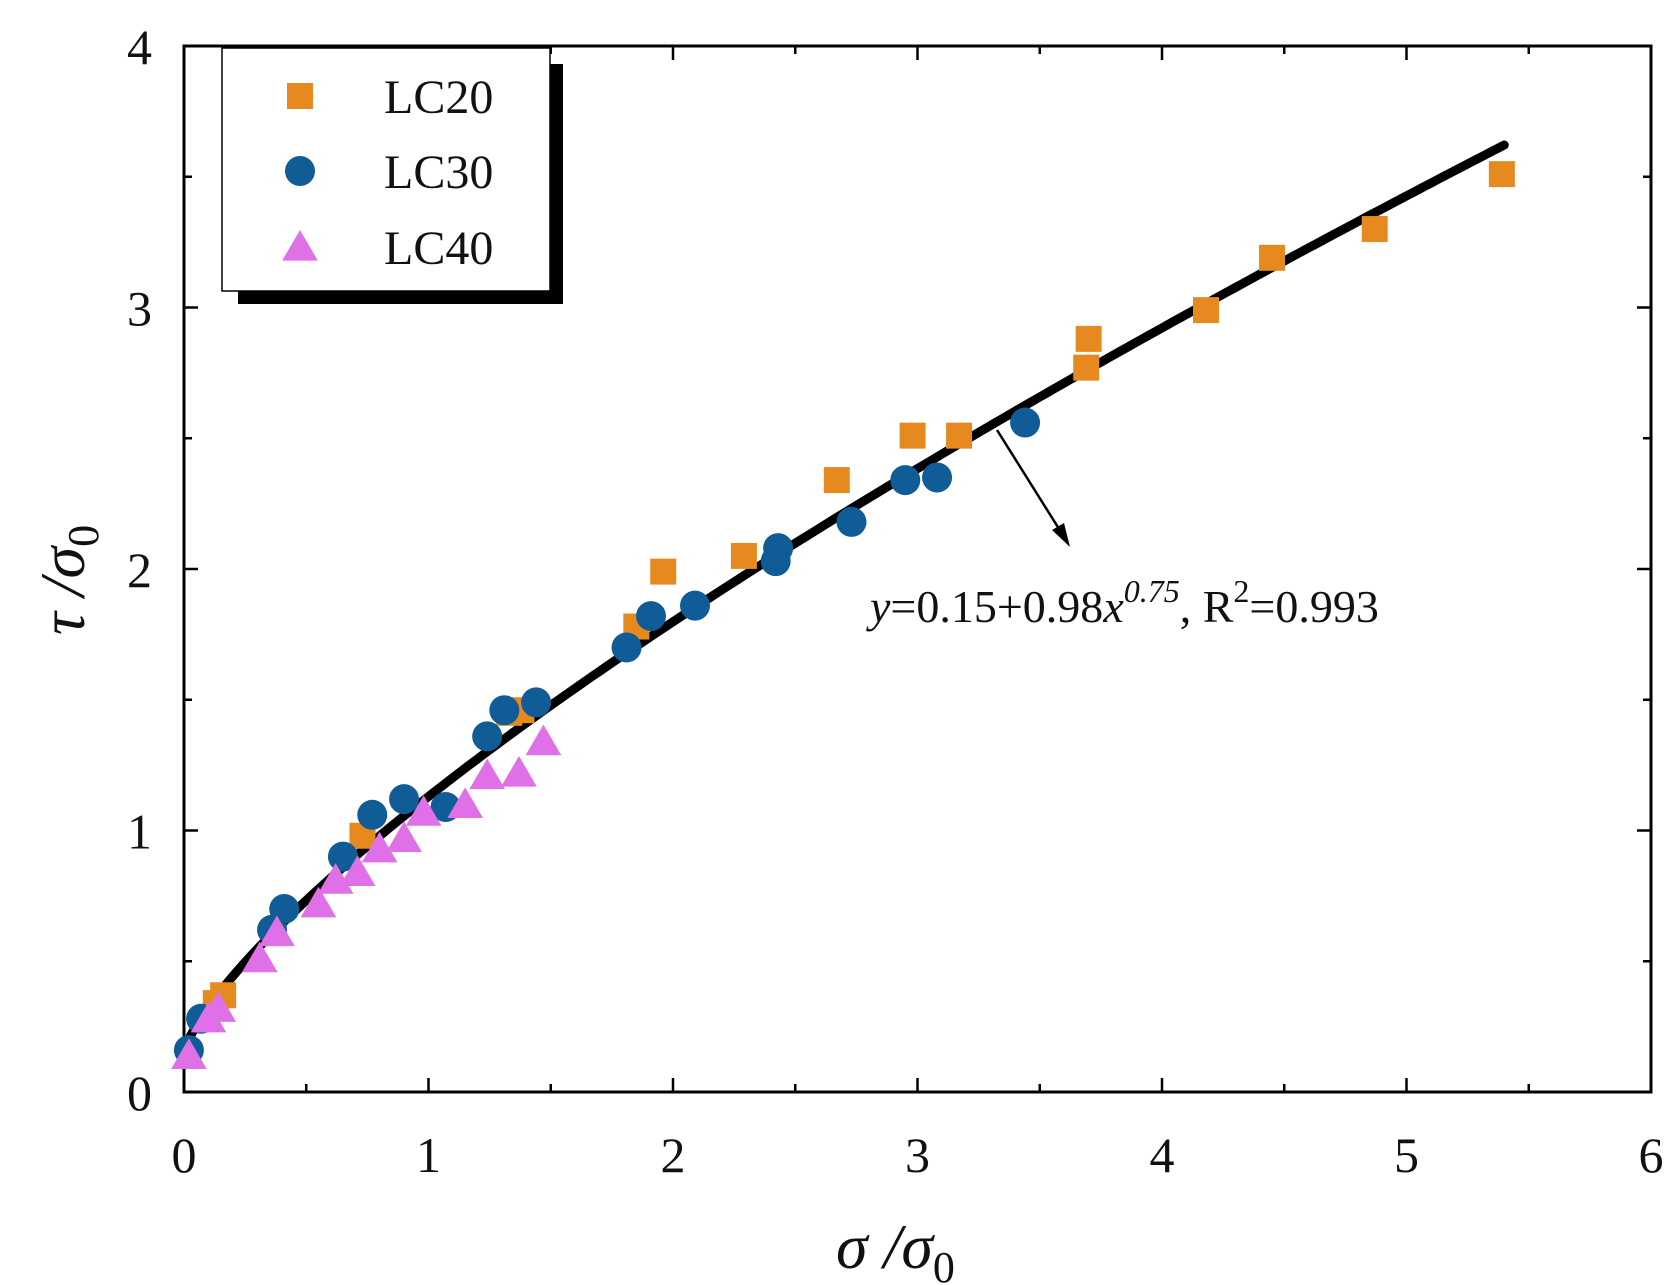 Image resolution: width=1674 pixels, height=1285 pixels. Describe the element at coordinates (917, 1155) in the screenshot. I see `x-tick-label: 3` at that location.